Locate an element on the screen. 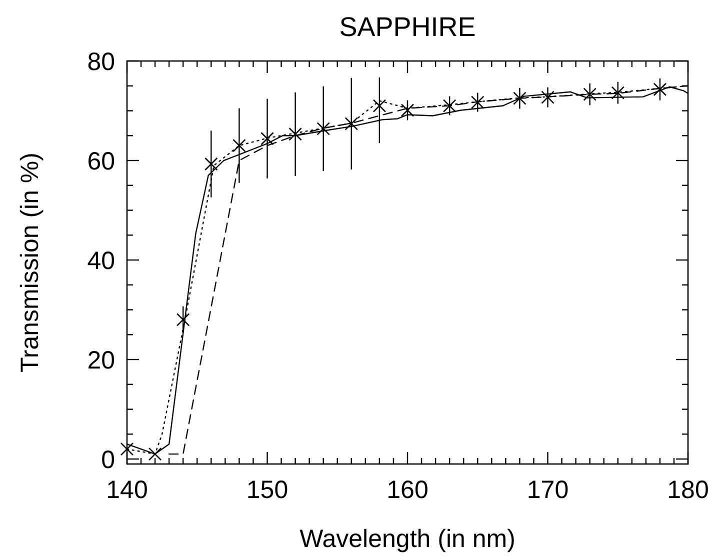 The width and height of the screenshot is (722, 559). y-axis-title: Transmission (in %) is located at coordinates (30, 262).